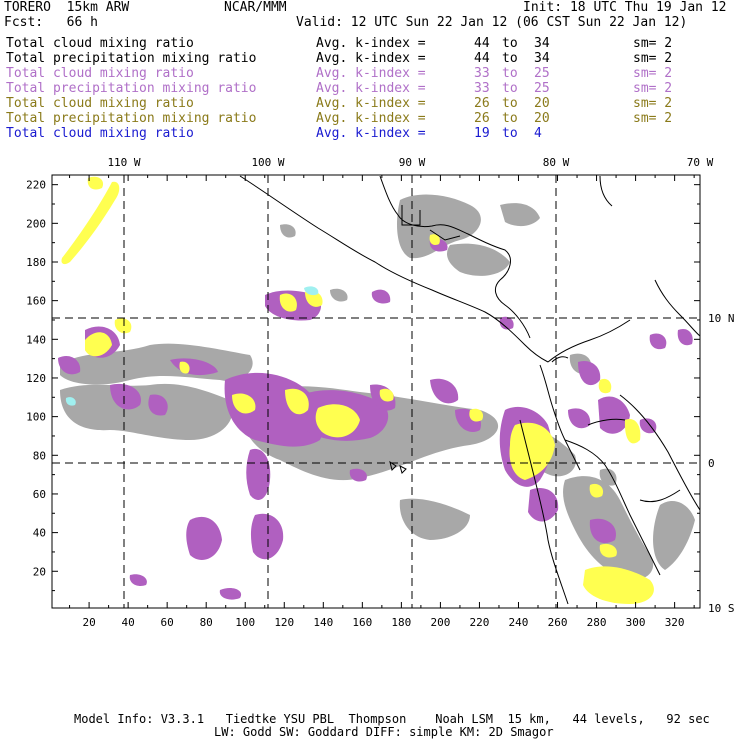  I want to click on latitude-label: 0, so click(711, 463).